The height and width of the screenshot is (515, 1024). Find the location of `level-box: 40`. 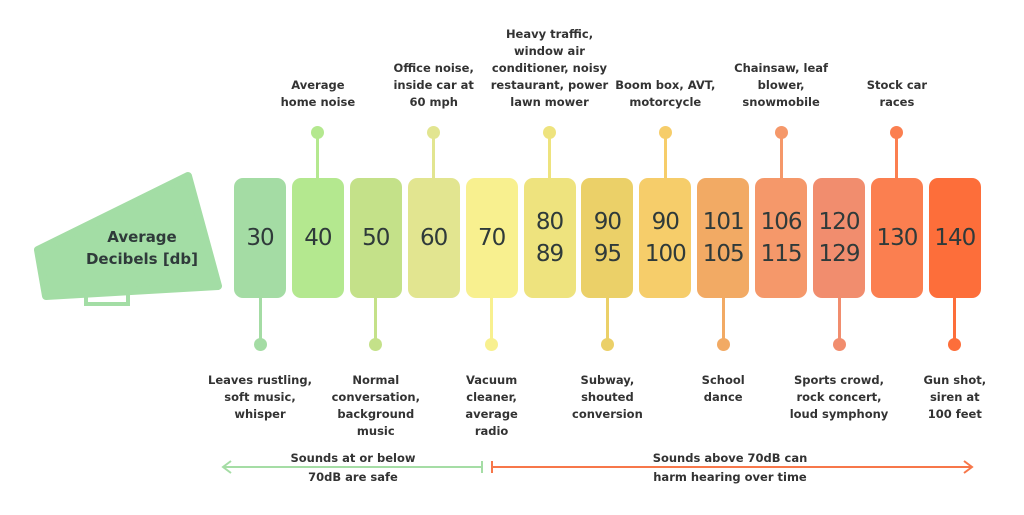

level-box: 40 is located at coordinates (317, 238).